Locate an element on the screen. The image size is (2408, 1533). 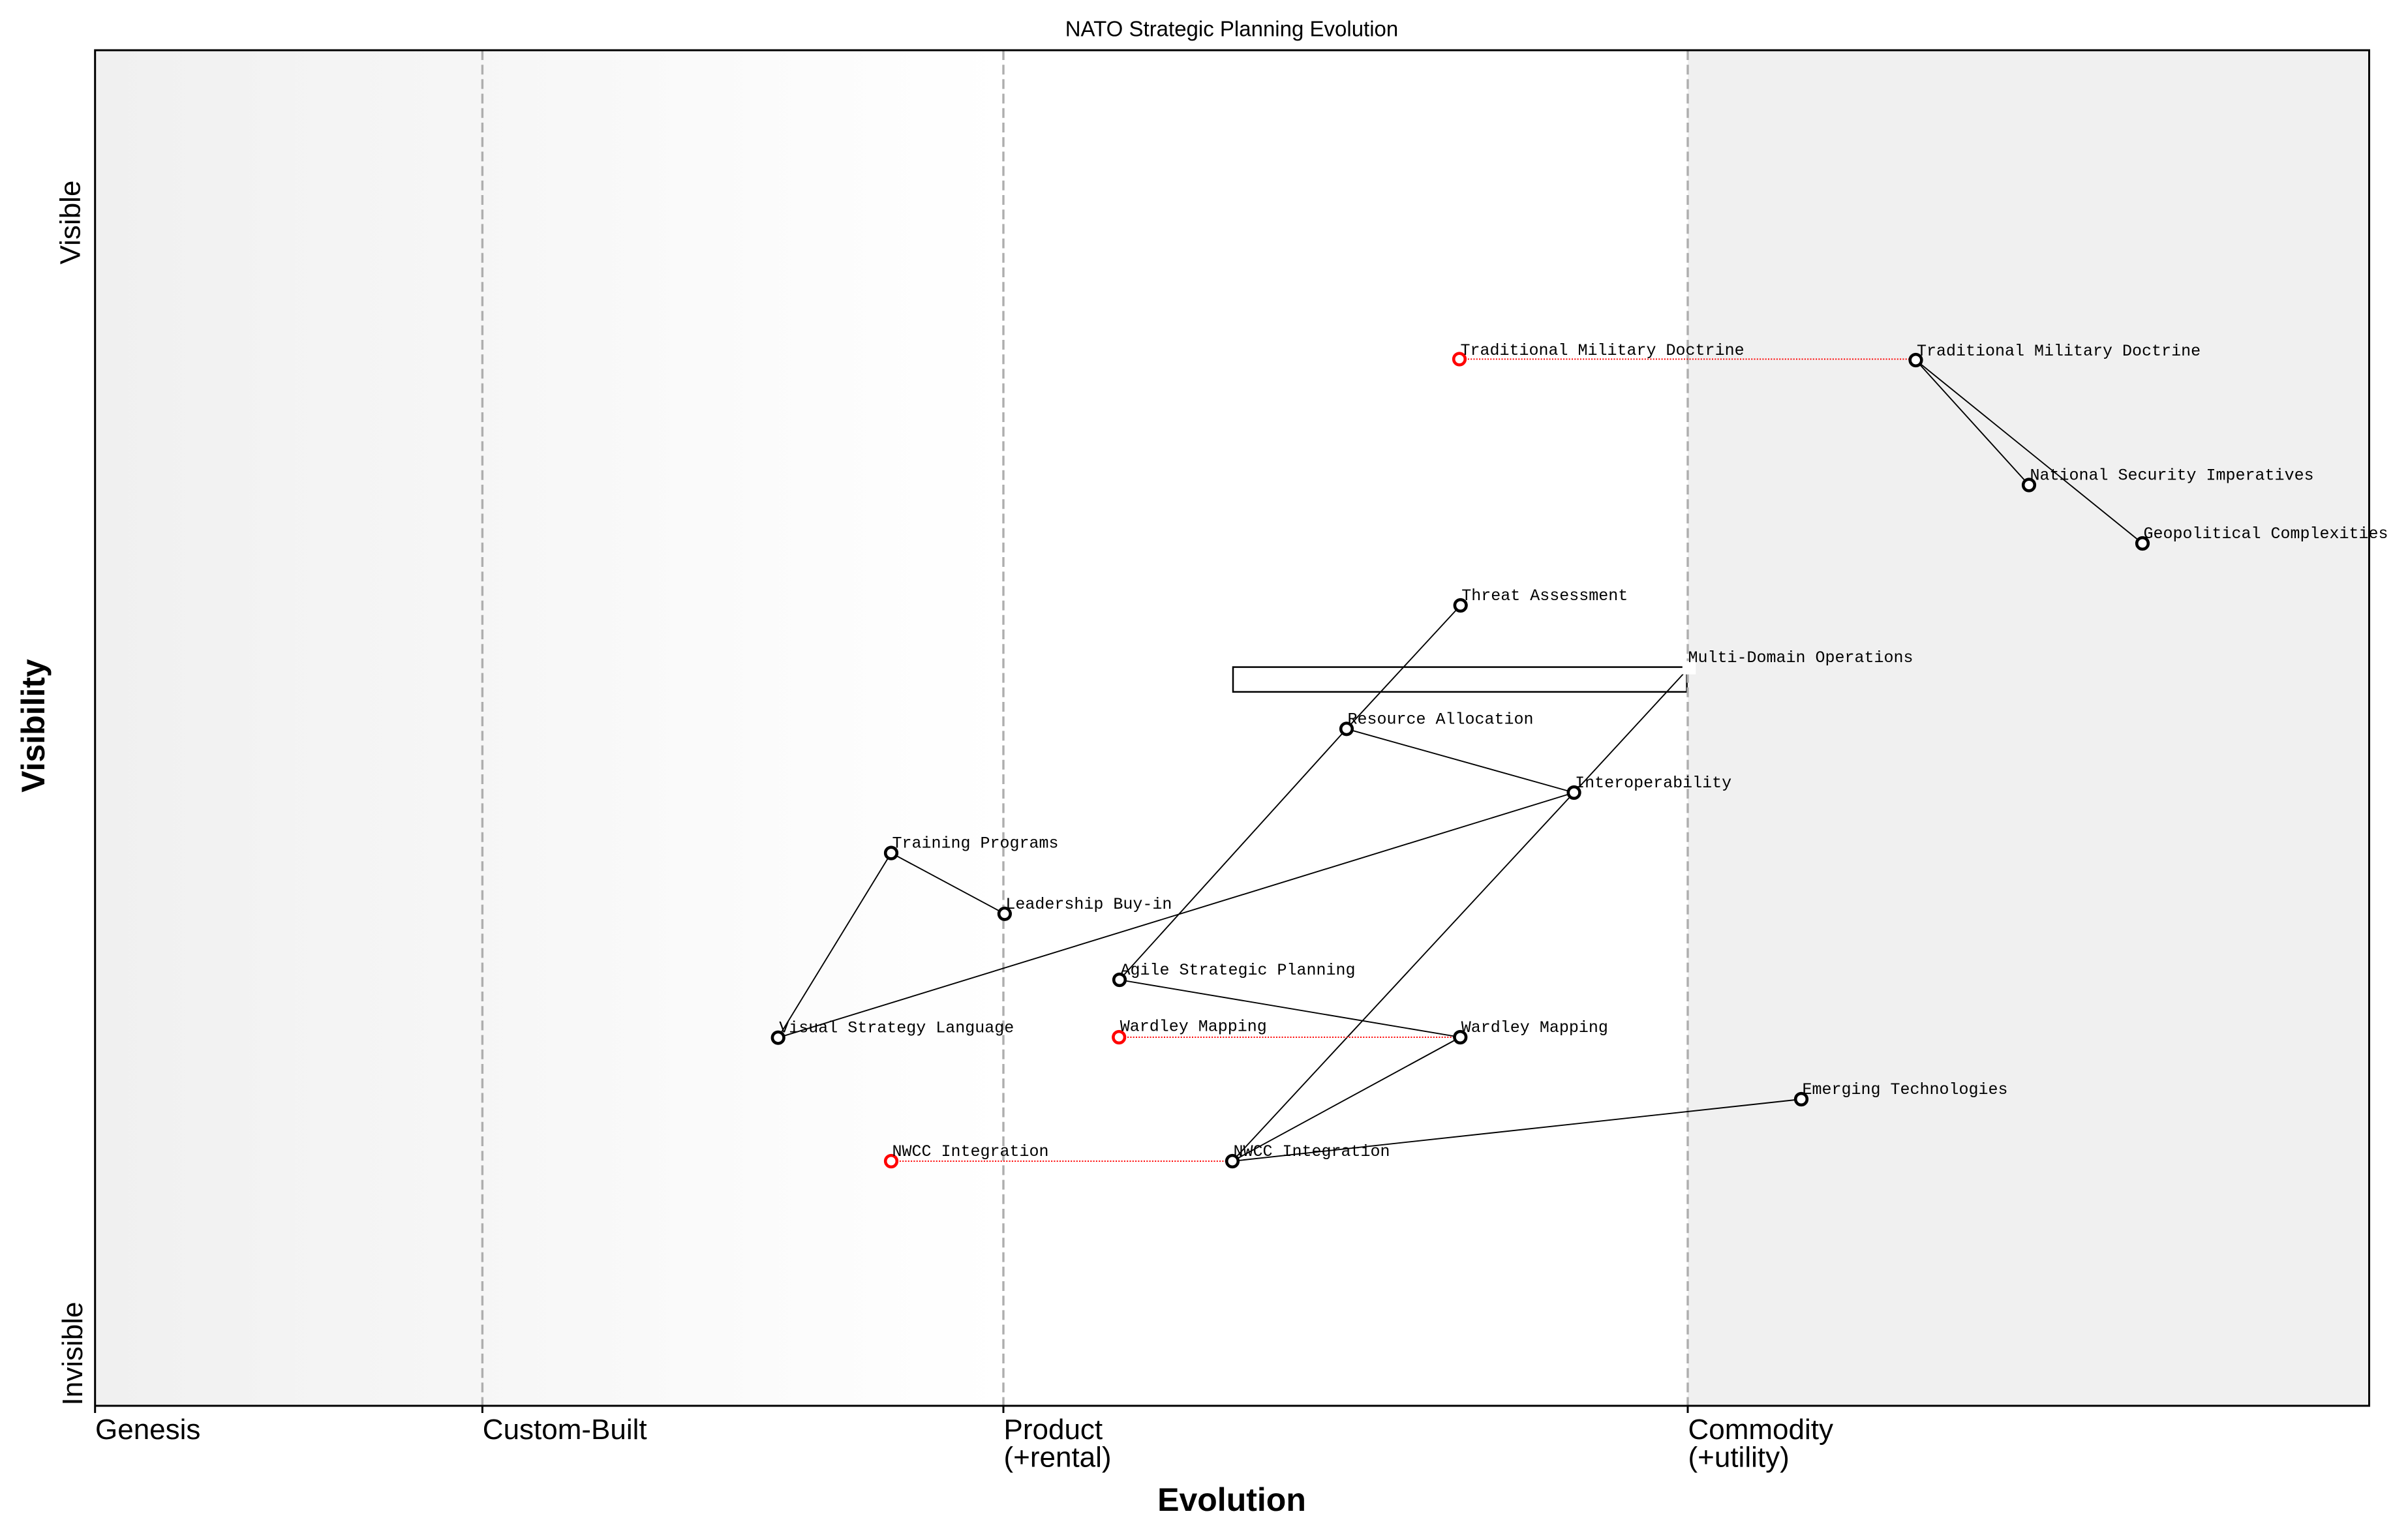
svg-text: Custom-Built is located at coordinates (565, 1430).